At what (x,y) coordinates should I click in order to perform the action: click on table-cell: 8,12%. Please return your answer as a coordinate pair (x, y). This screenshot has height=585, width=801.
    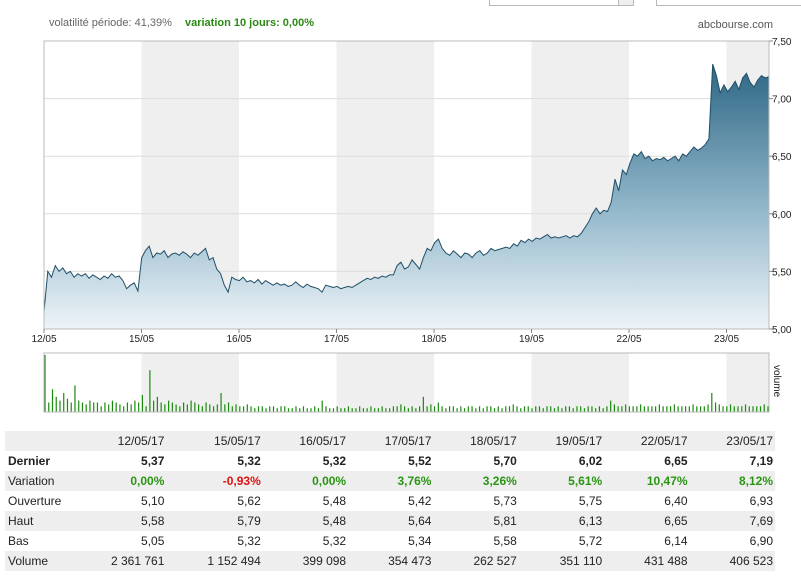
    Looking at the image, I should click on (732, 481).